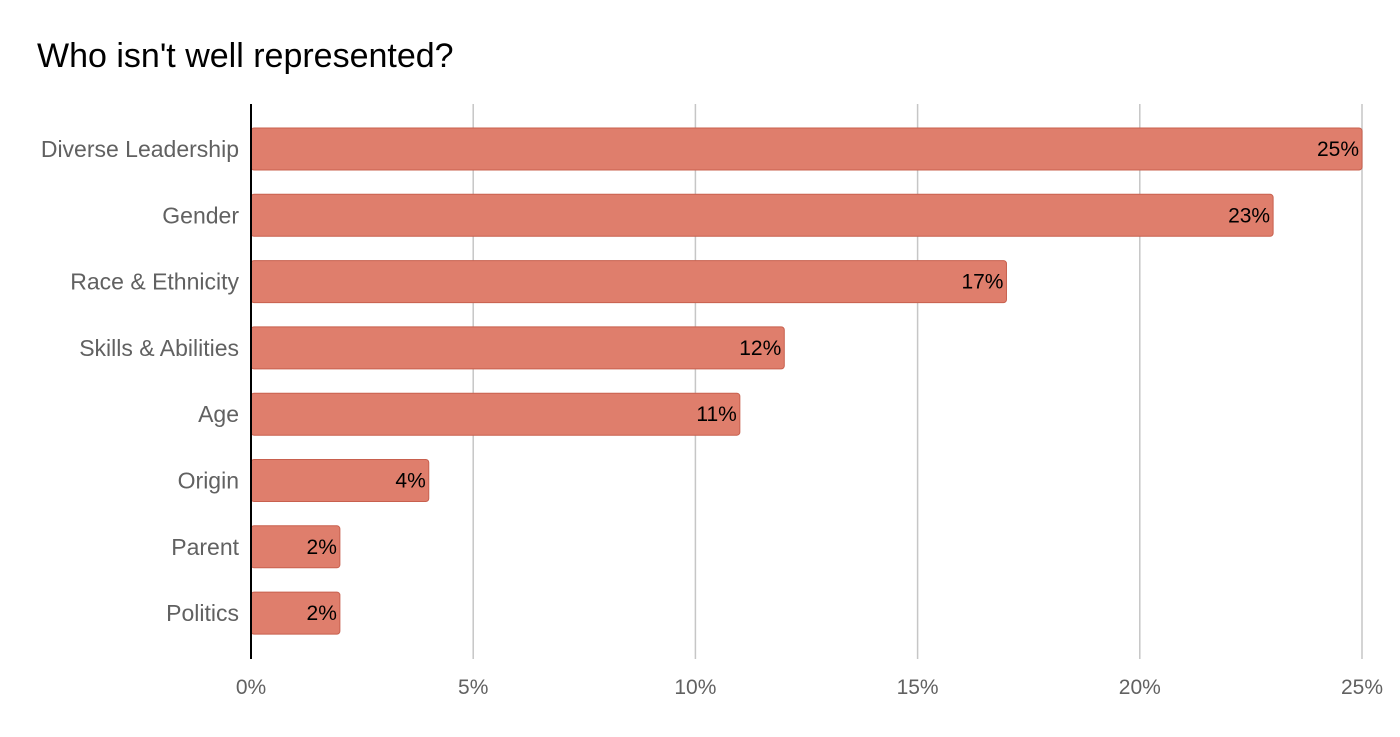 This screenshot has height=737, width=1400. Describe the element at coordinates (154, 282) in the screenshot. I see `category-label: Race & Ethnicity` at that location.